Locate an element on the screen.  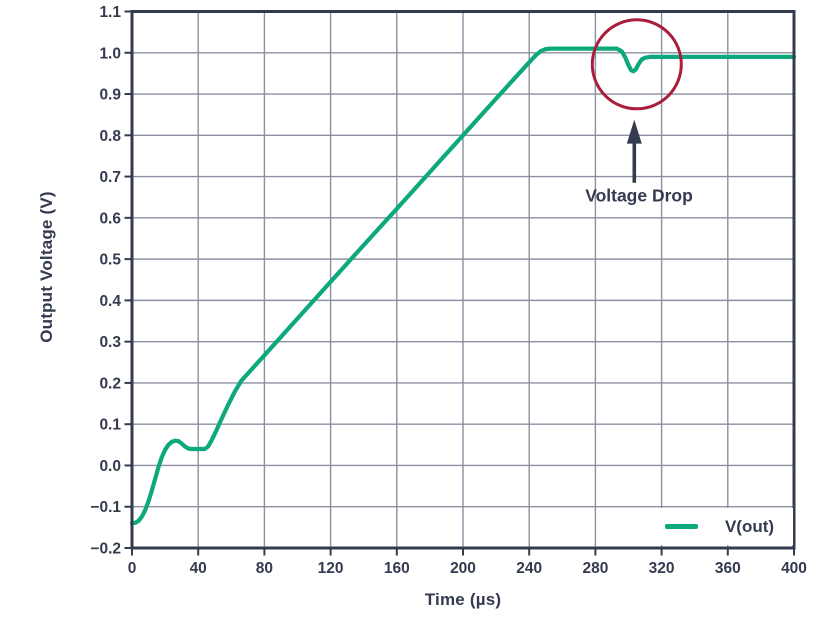
x-axis-title: Time (µs) is located at coordinates (463, 599).